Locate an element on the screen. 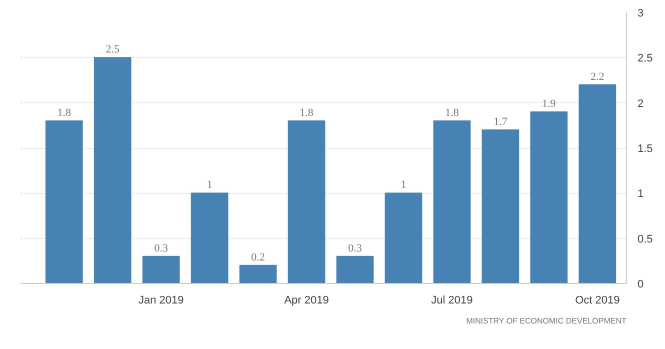  data-label: 2.2 is located at coordinates (597, 76).